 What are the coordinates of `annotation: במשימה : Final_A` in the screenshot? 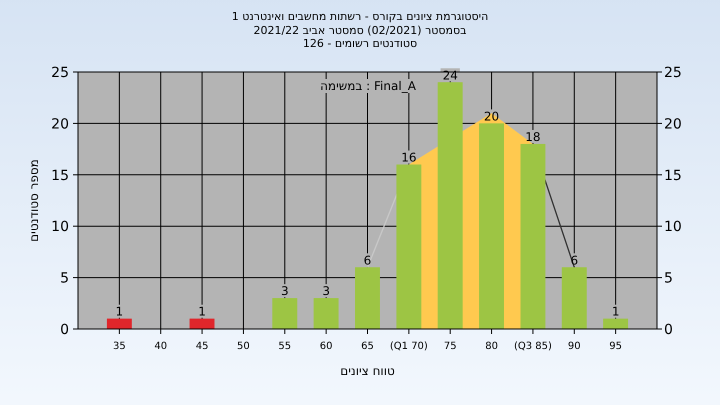 It's located at (368, 86).